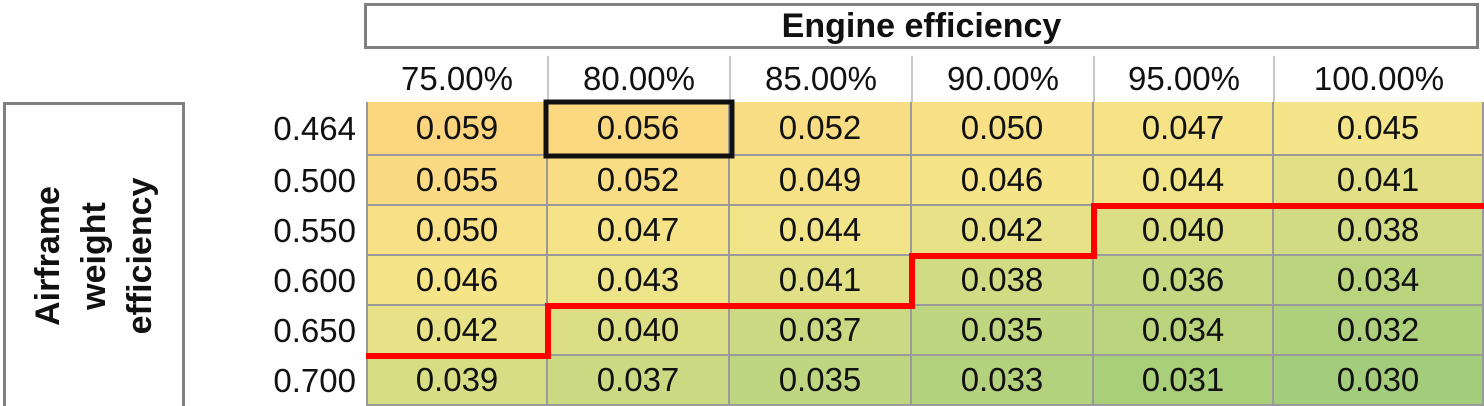 Image resolution: width=1484 pixels, height=406 pixels. What do you see at coordinates (314, 380) in the screenshot?
I see `row-header: 0.700` at bounding box center [314, 380].